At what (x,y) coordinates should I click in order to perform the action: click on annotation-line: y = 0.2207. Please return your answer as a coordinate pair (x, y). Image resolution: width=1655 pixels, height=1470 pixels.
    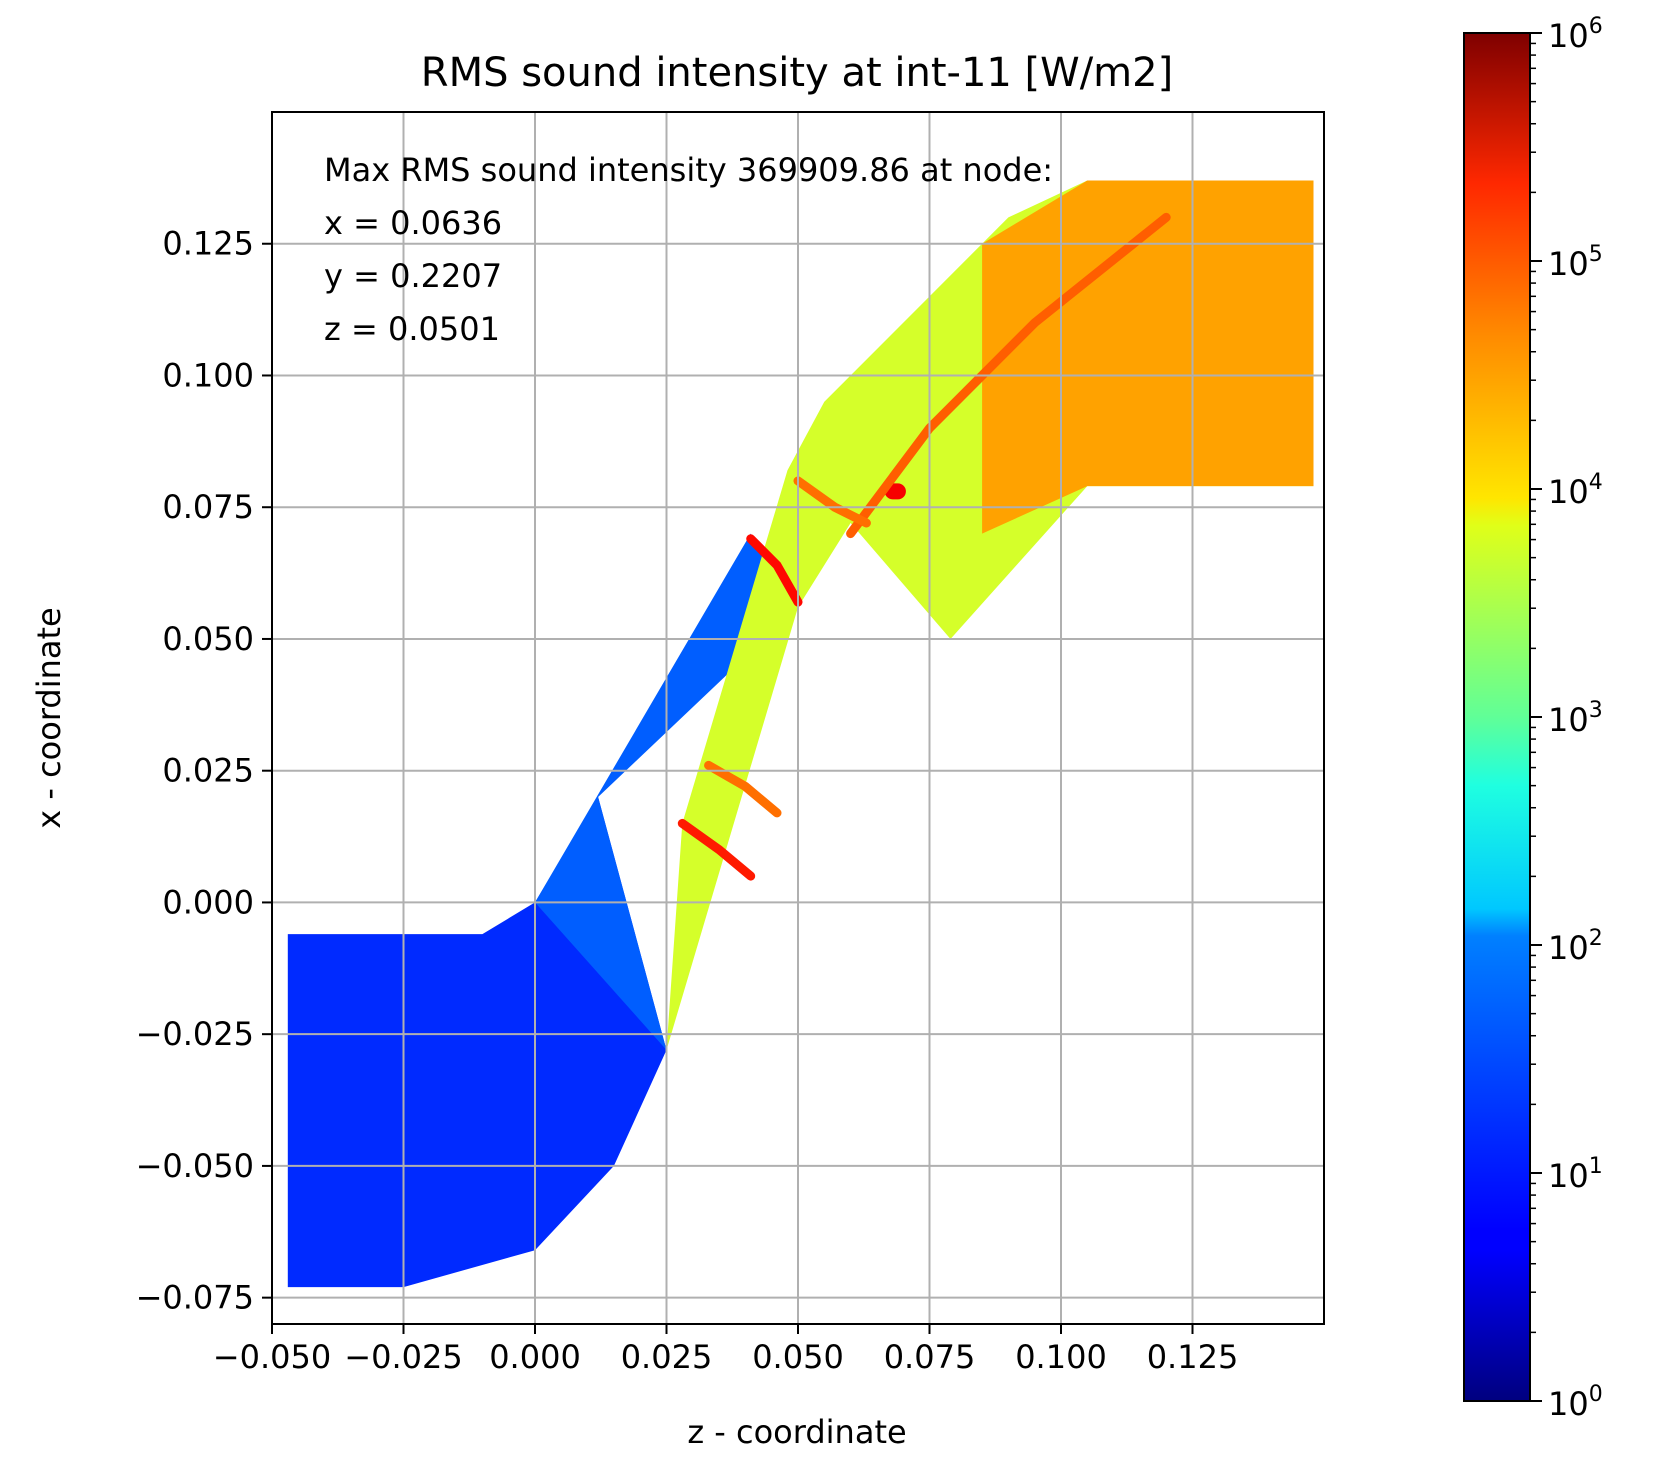
    Looking at the image, I should click on (413, 276).